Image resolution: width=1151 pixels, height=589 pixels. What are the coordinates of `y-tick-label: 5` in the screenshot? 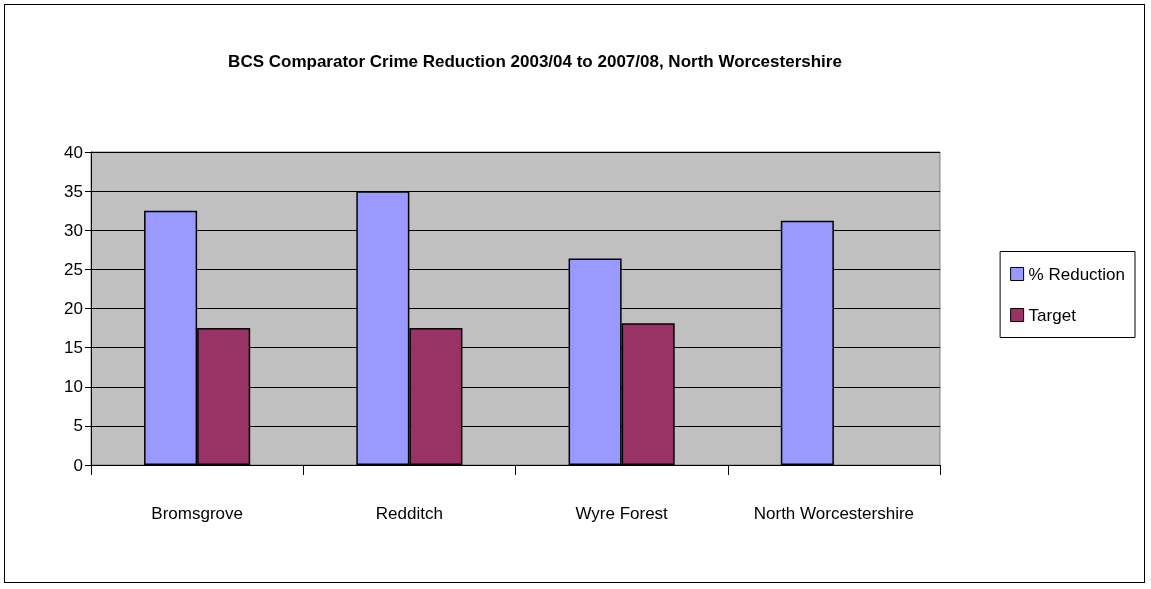 It's located at (78, 426).